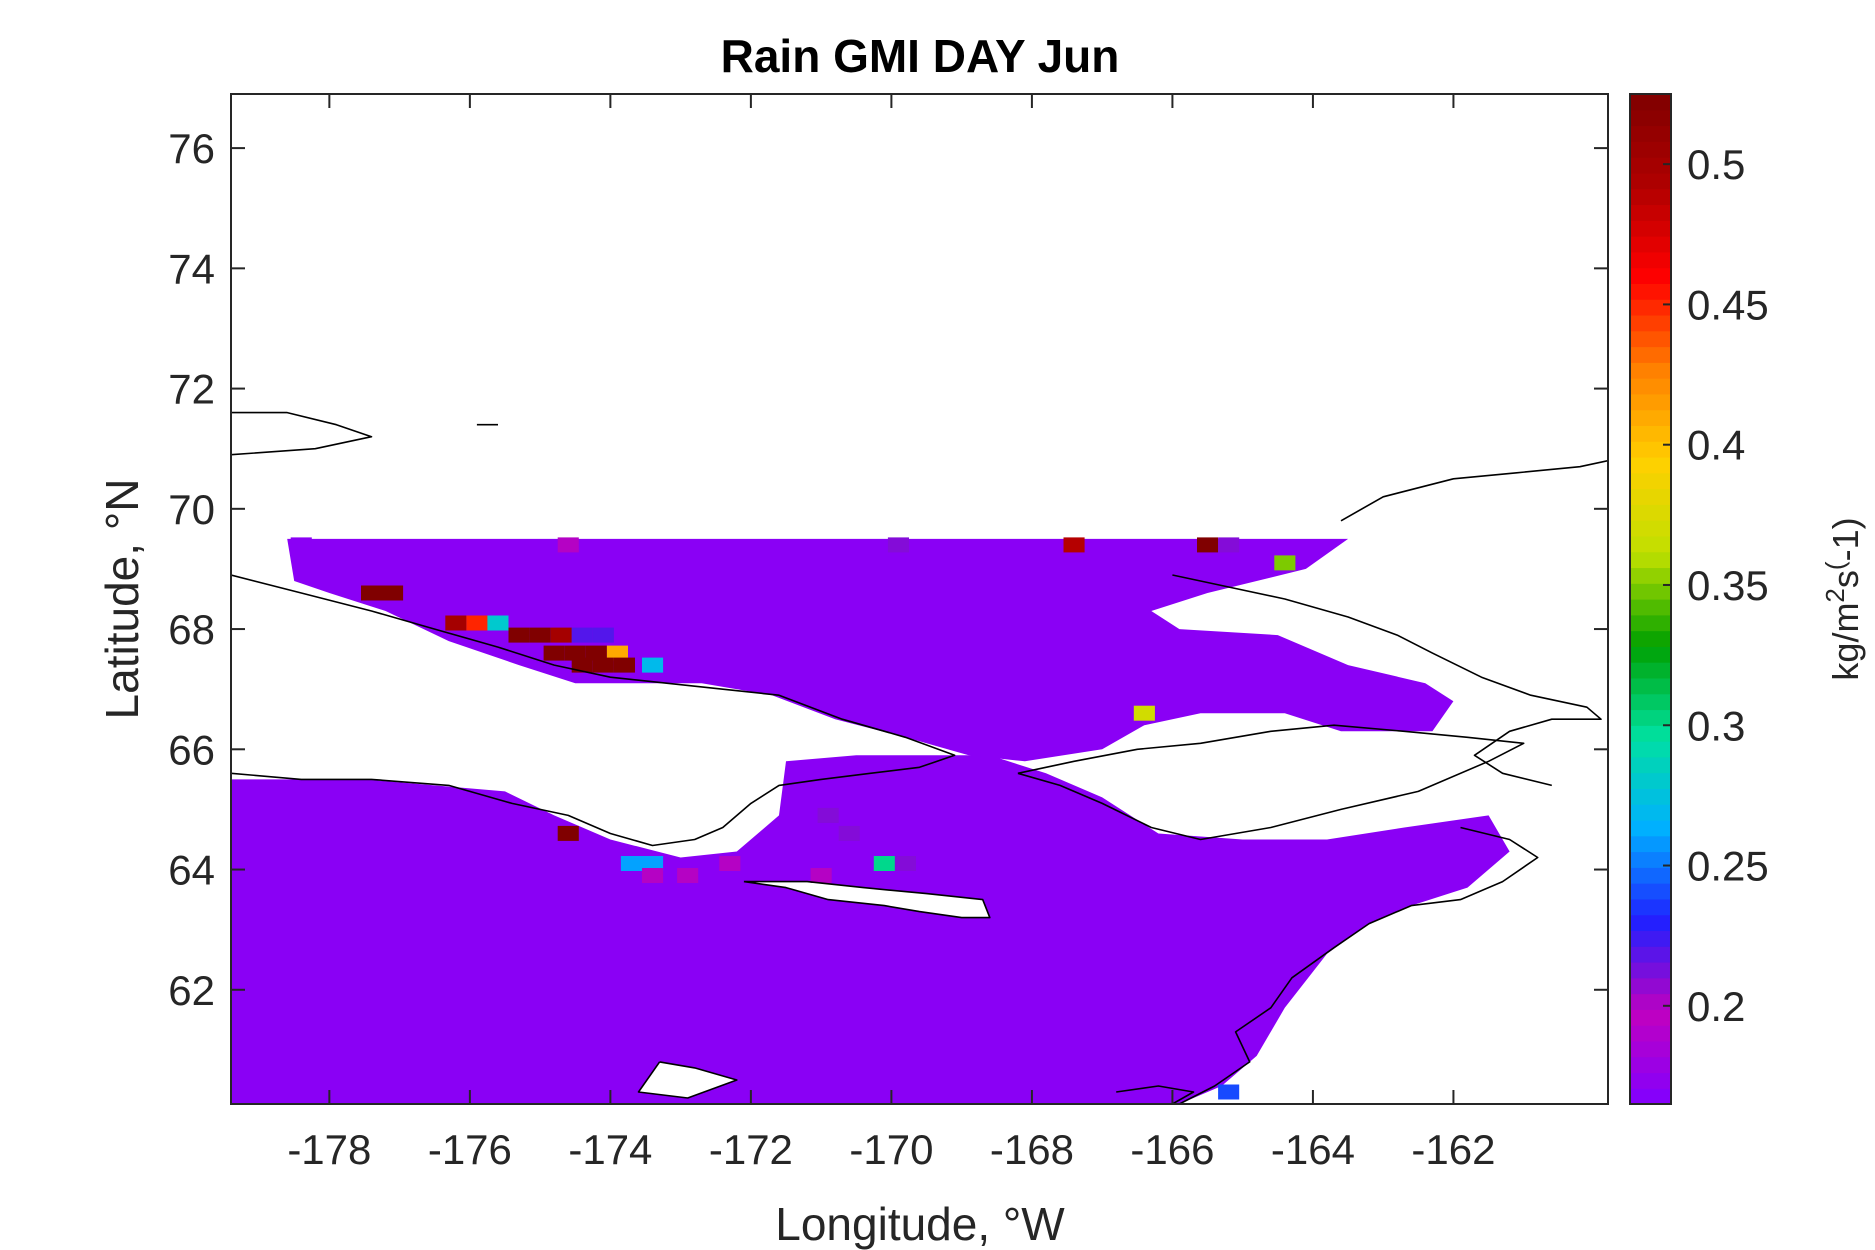 The width and height of the screenshot is (1875, 1250). Describe the element at coordinates (751, 1149) in the screenshot. I see `x-tick-label: -172` at that location.